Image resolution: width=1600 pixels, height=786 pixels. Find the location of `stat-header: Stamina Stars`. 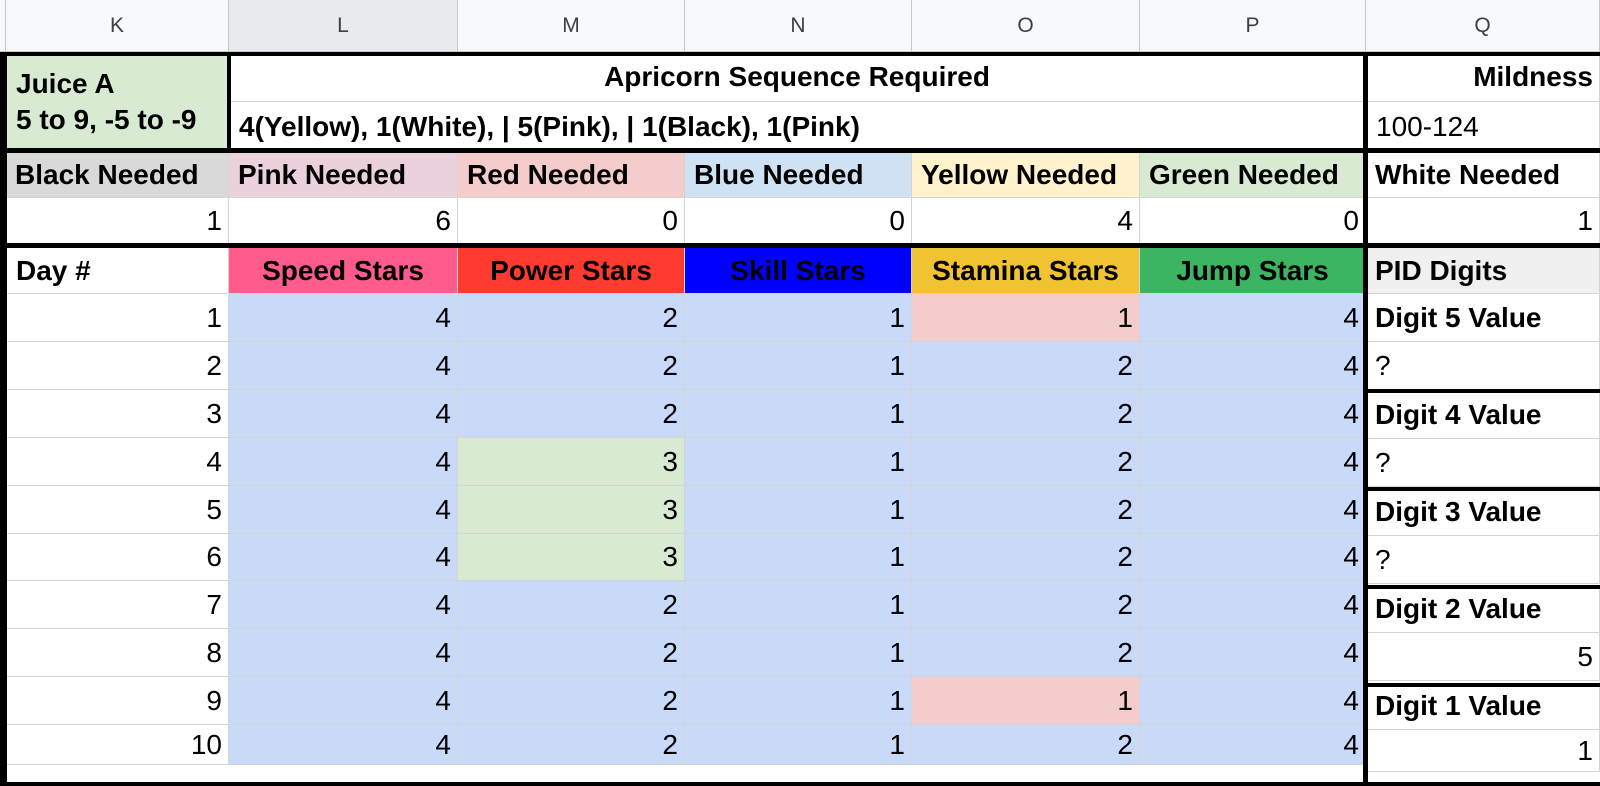

stat-header: Stamina Stars is located at coordinates (1026, 271).